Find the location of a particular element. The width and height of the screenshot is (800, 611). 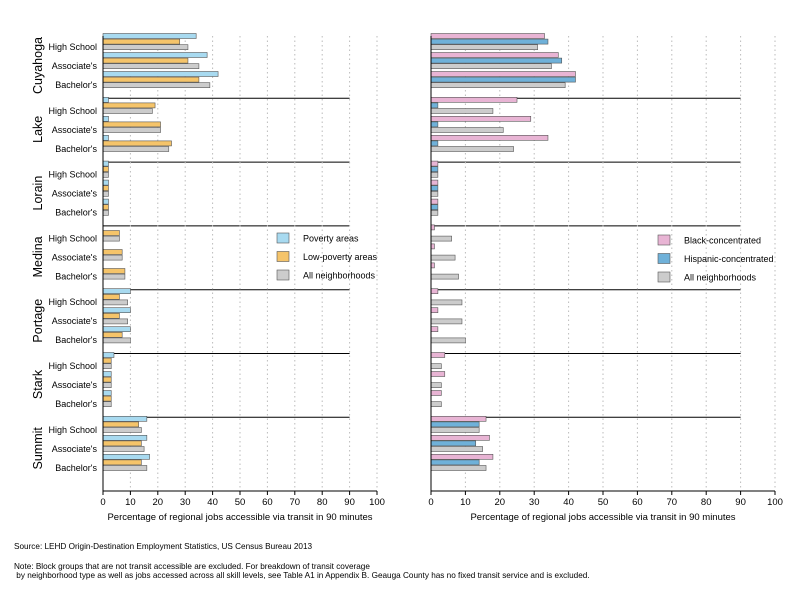

county-label: Stark is located at coordinates (38, 384).